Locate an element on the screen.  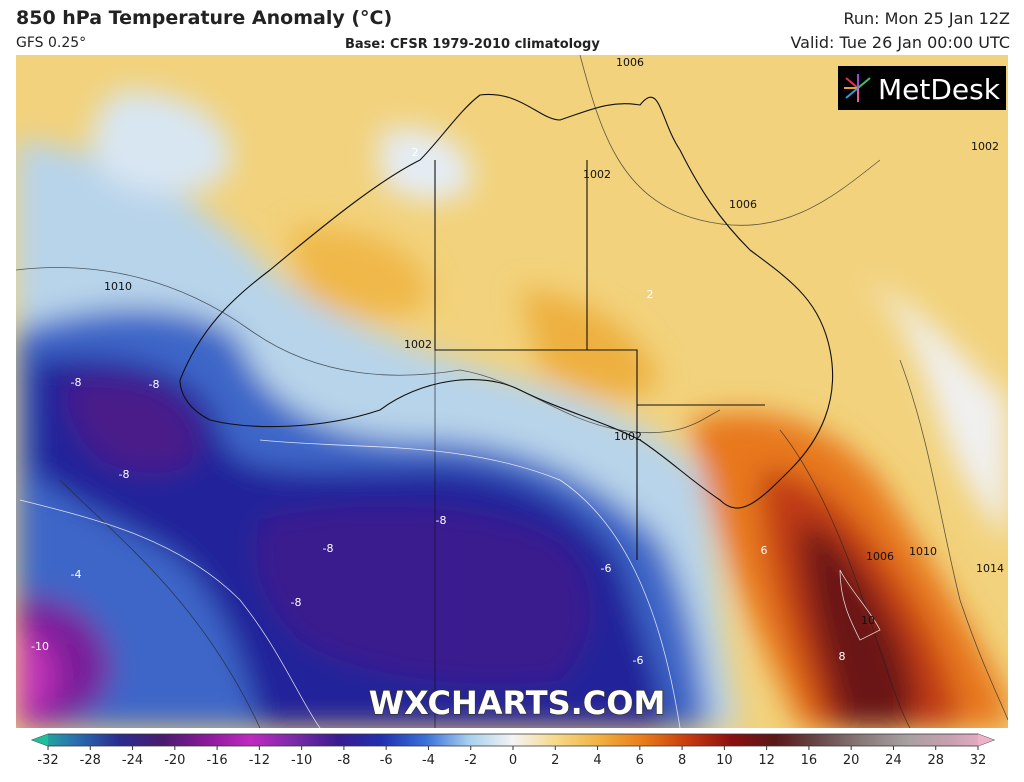
logo-box is located at coordinates (922, 88).